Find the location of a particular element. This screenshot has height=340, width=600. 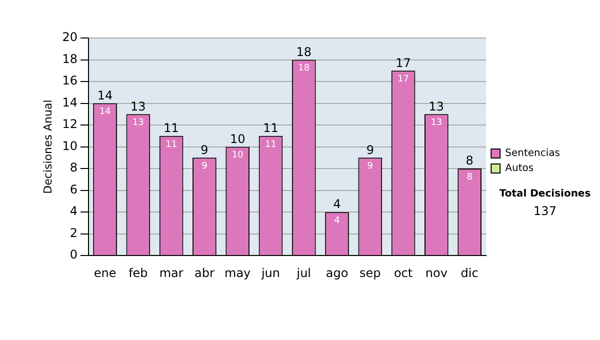

total-label: 14 is located at coordinates (105, 95).